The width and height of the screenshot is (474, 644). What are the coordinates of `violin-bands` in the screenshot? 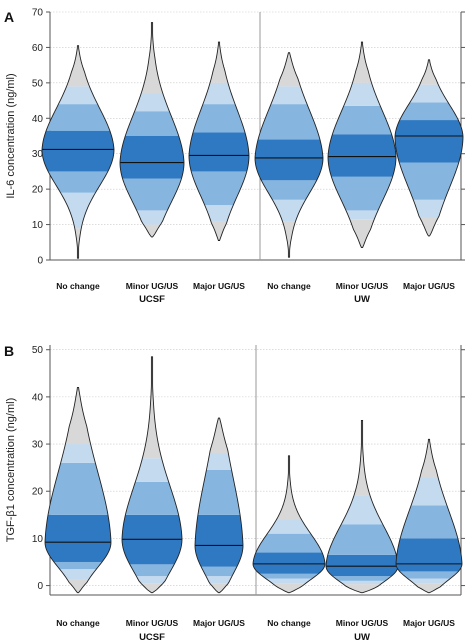 It's located at (152, 474).